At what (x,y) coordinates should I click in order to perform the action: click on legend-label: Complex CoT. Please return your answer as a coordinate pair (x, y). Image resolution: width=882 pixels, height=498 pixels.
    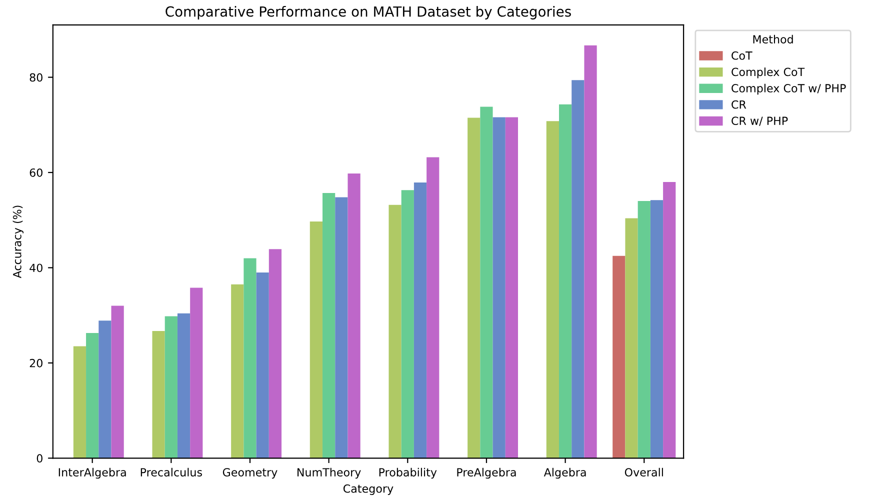
    Looking at the image, I should click on (768, 73).